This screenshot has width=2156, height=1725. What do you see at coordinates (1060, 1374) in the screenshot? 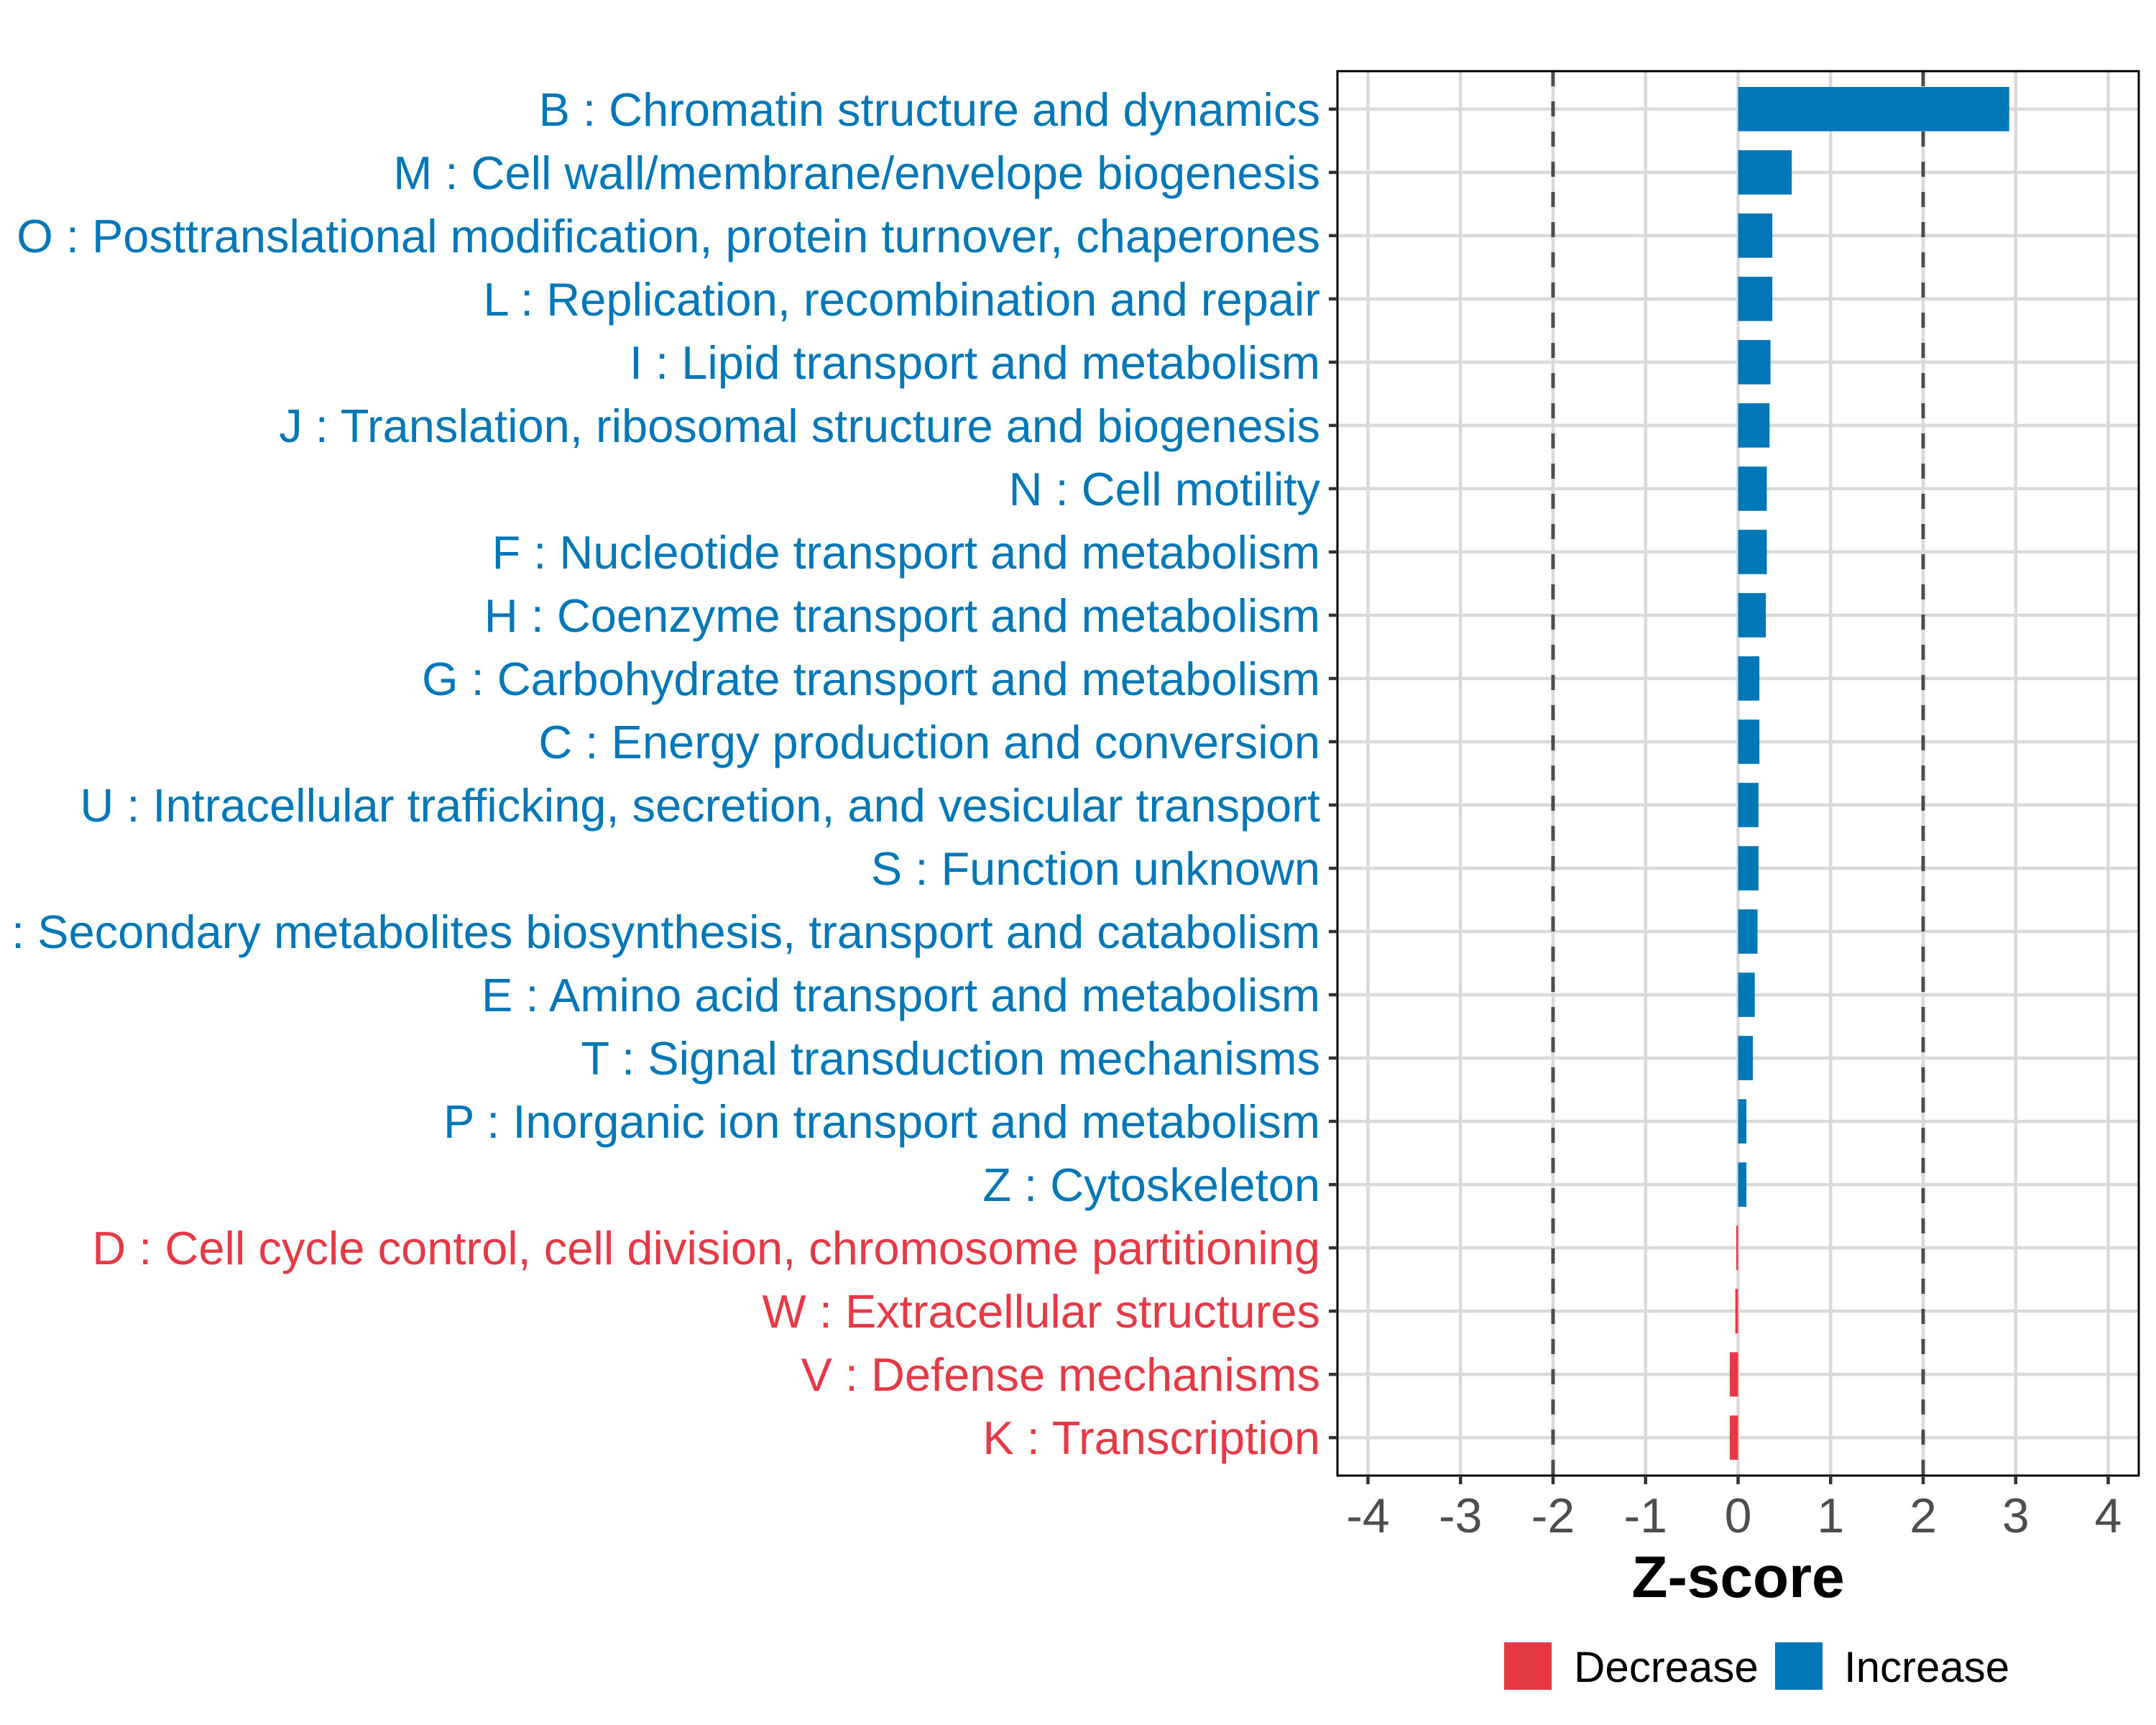
I see `y-tick-label: V : Defense mechanisms` at bounding box center [1060, 1374].